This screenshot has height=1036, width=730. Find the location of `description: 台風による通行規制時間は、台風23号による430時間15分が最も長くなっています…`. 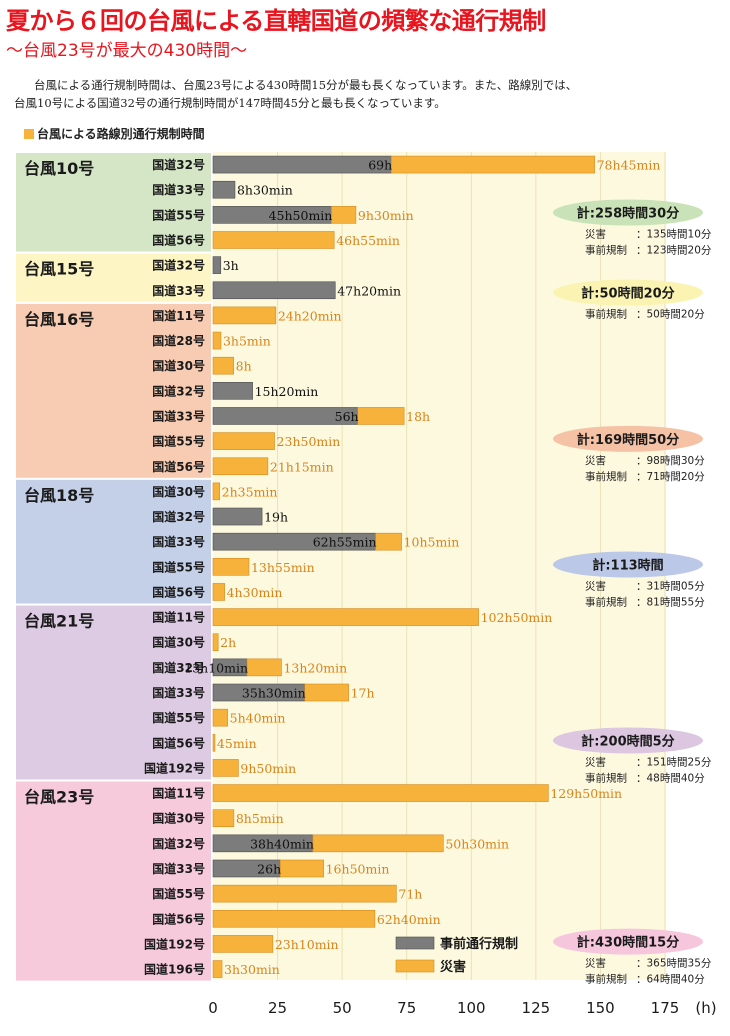

description: 台風による通行規制時間は、台風23号による430時間15分が最も長くなっています… is located at coordinates (370, 94).